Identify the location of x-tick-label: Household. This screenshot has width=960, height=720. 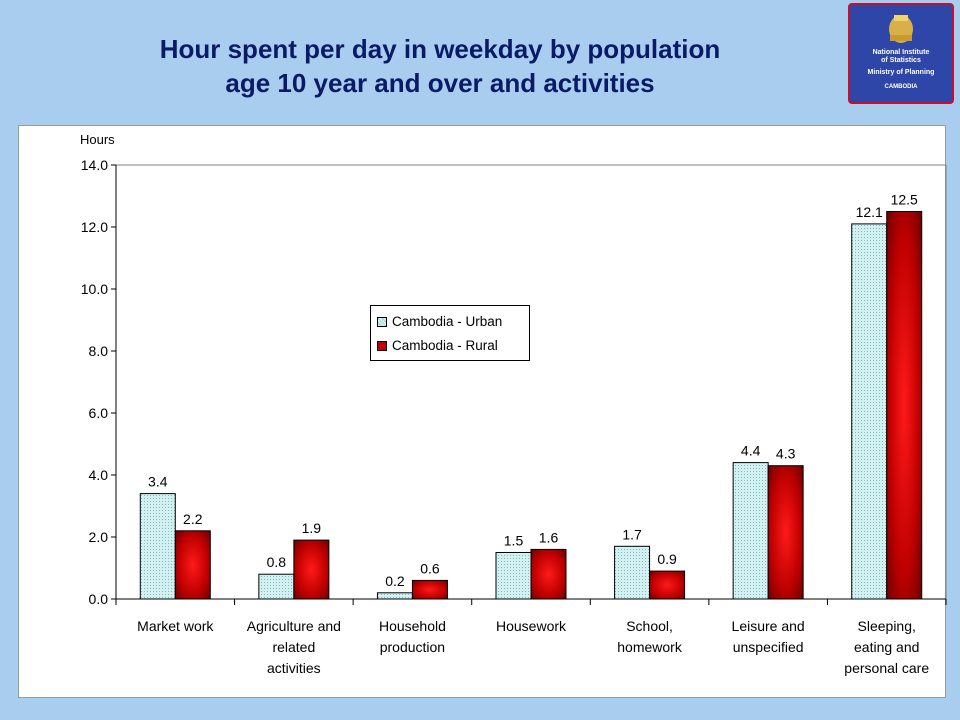
(412, 626).